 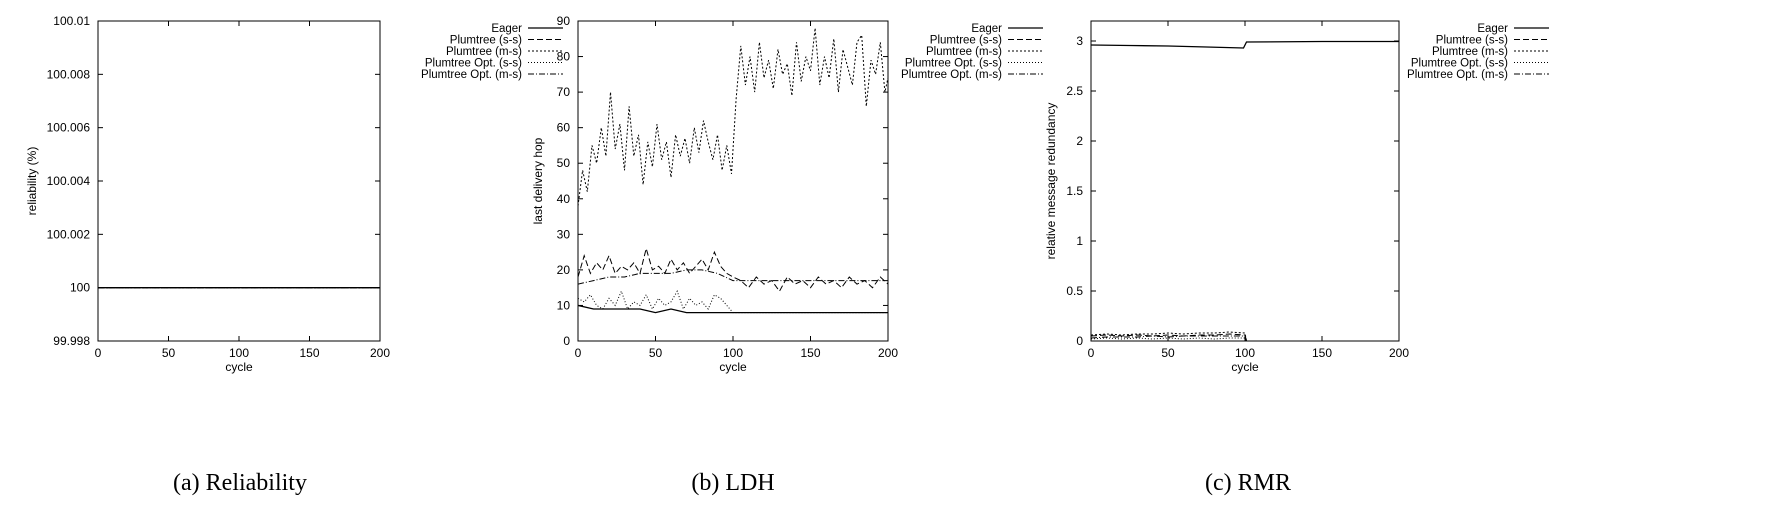 I want to click on caption-ldh: (b) LDH, so click(x=732, y=483).